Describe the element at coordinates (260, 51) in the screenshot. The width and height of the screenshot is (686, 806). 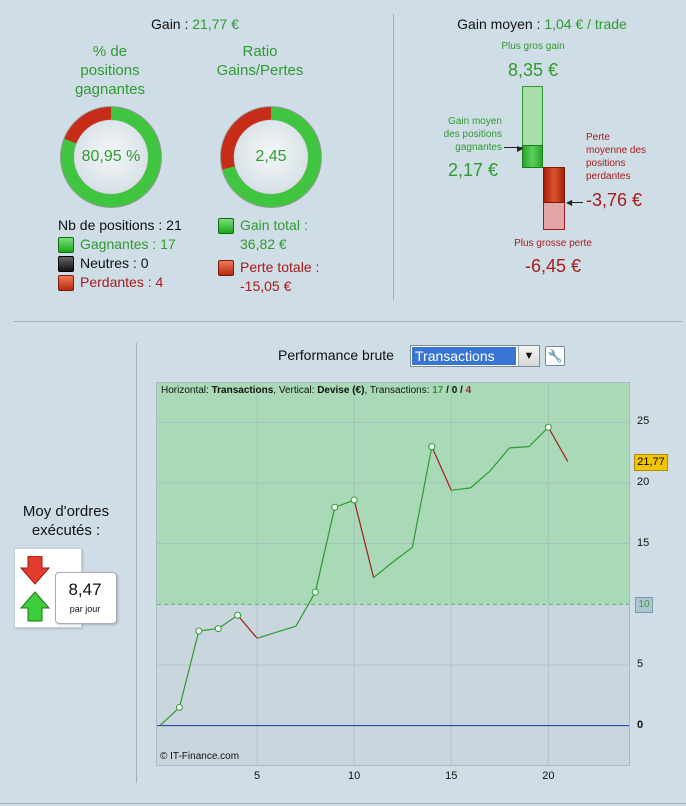
I see `ratio-title-line1: Ratio` at that location.